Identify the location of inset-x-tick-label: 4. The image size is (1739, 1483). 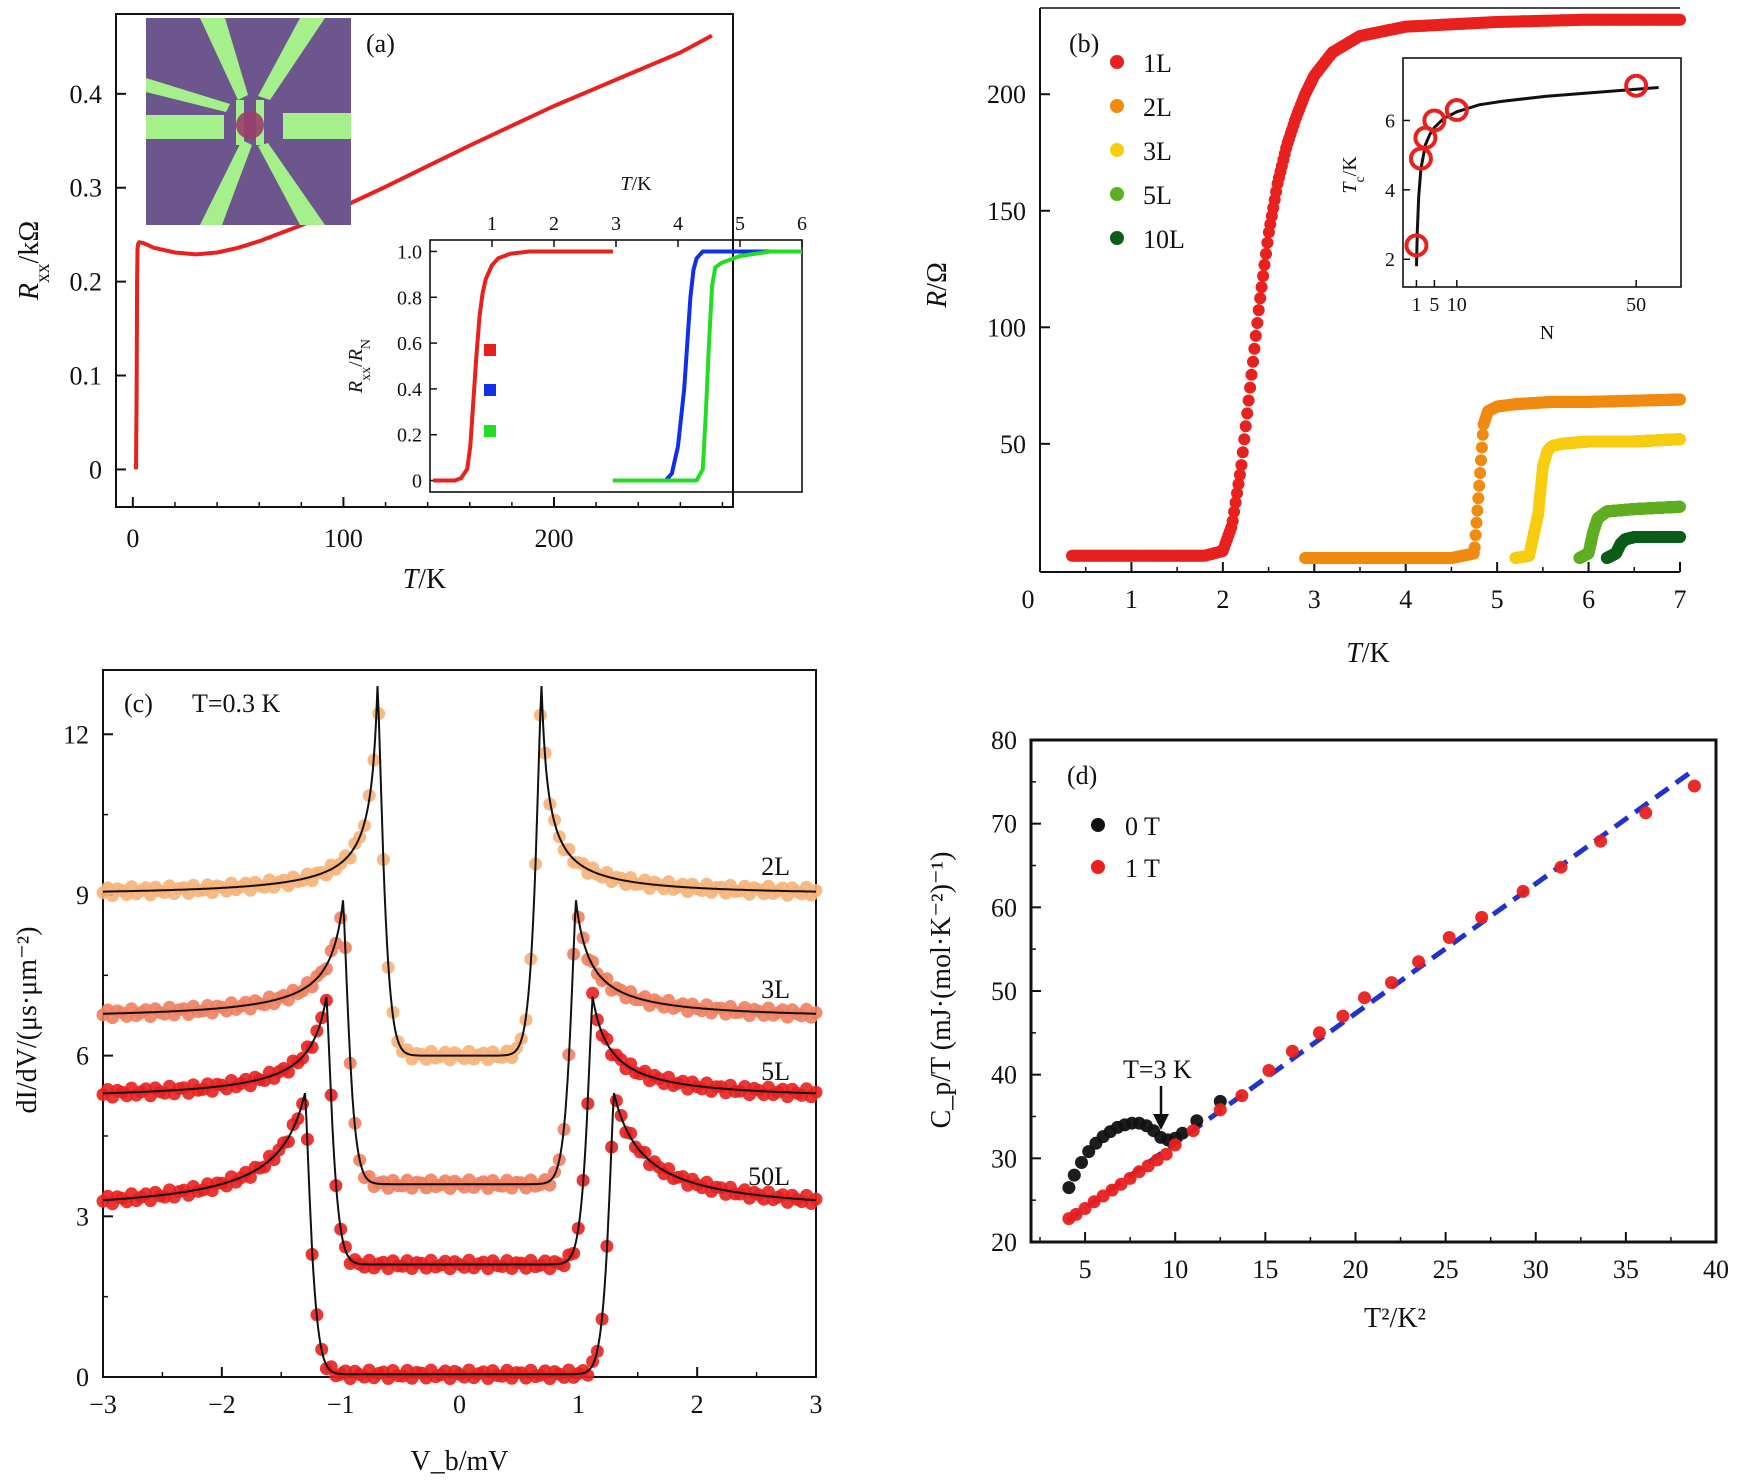
(678, 224).